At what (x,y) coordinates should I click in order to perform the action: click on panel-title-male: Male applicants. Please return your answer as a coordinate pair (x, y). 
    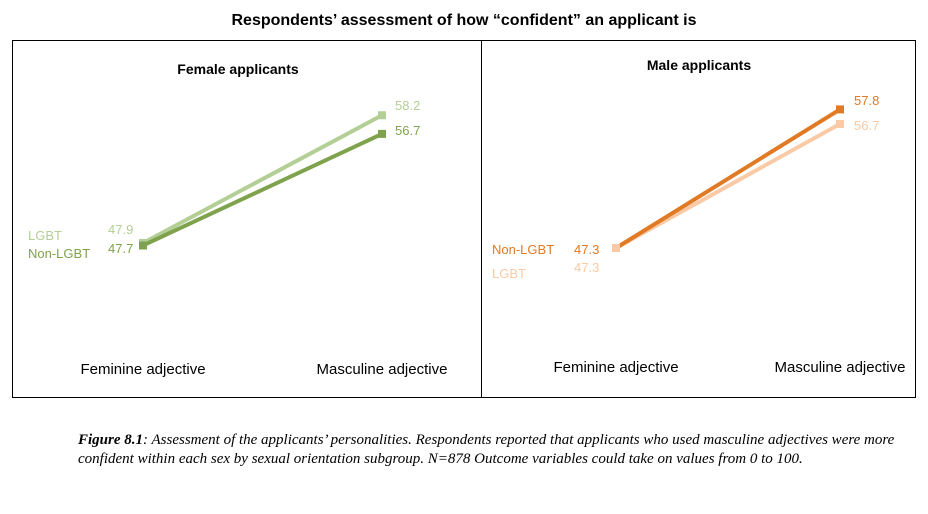
    Looking at the image, I should click on (699, 65).